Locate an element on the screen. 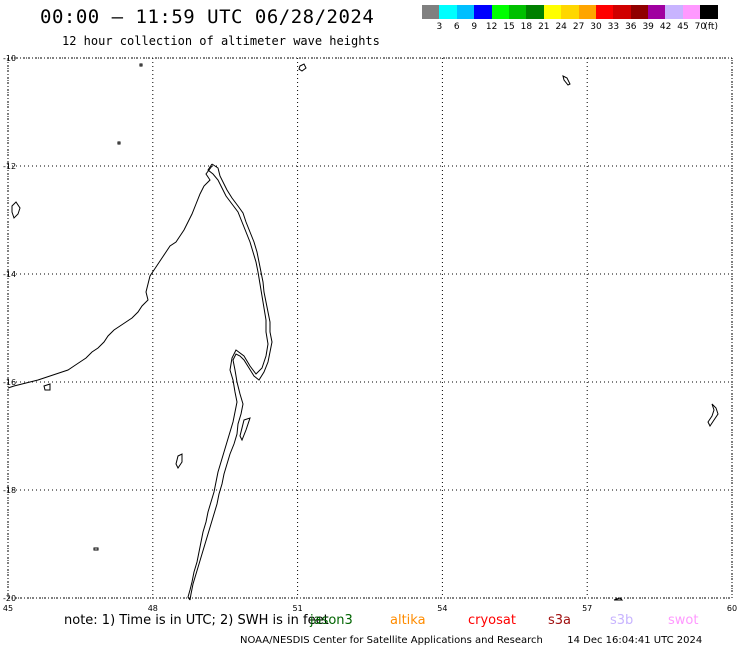 This screenshot has width=740, height=650. lon-tick-label: 60 is located at coordinates (732, 608).